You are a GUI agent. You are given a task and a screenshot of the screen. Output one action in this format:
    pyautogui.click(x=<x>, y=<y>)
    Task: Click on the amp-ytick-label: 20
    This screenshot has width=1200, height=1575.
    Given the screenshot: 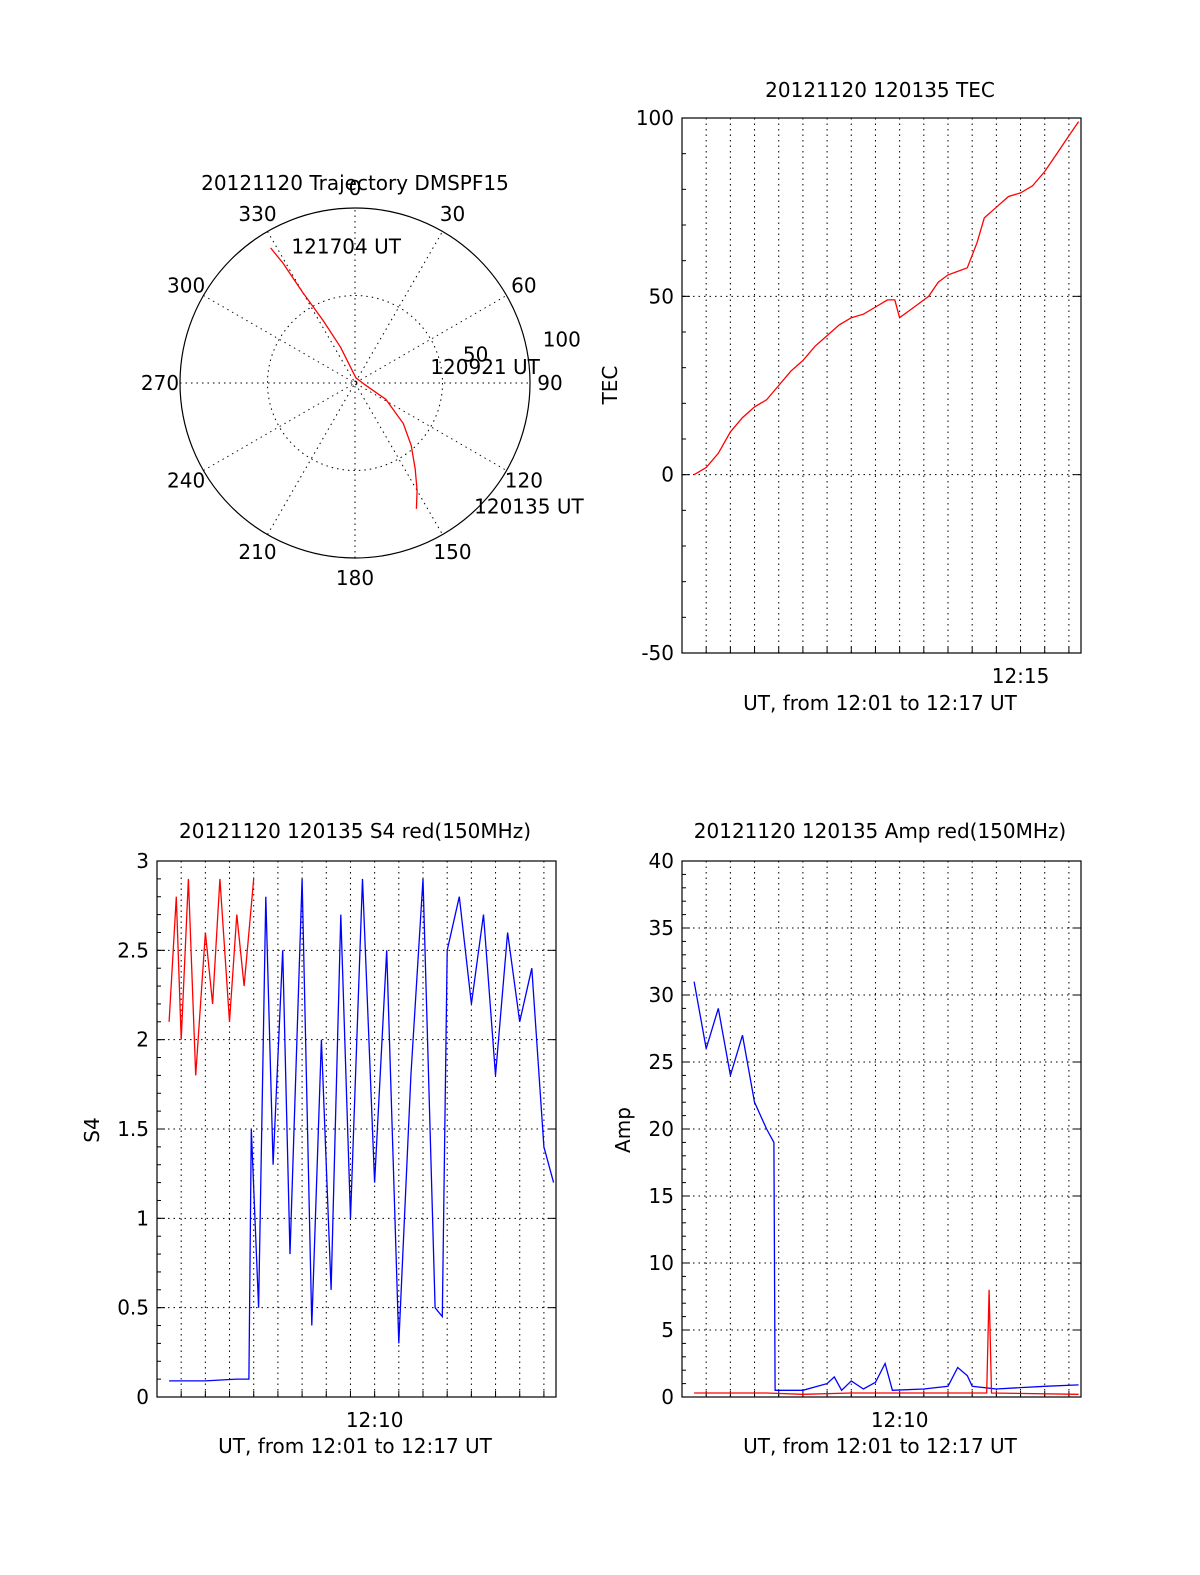 What is the action you would take?
    pyautogui.click(x=661, y=1129)
    